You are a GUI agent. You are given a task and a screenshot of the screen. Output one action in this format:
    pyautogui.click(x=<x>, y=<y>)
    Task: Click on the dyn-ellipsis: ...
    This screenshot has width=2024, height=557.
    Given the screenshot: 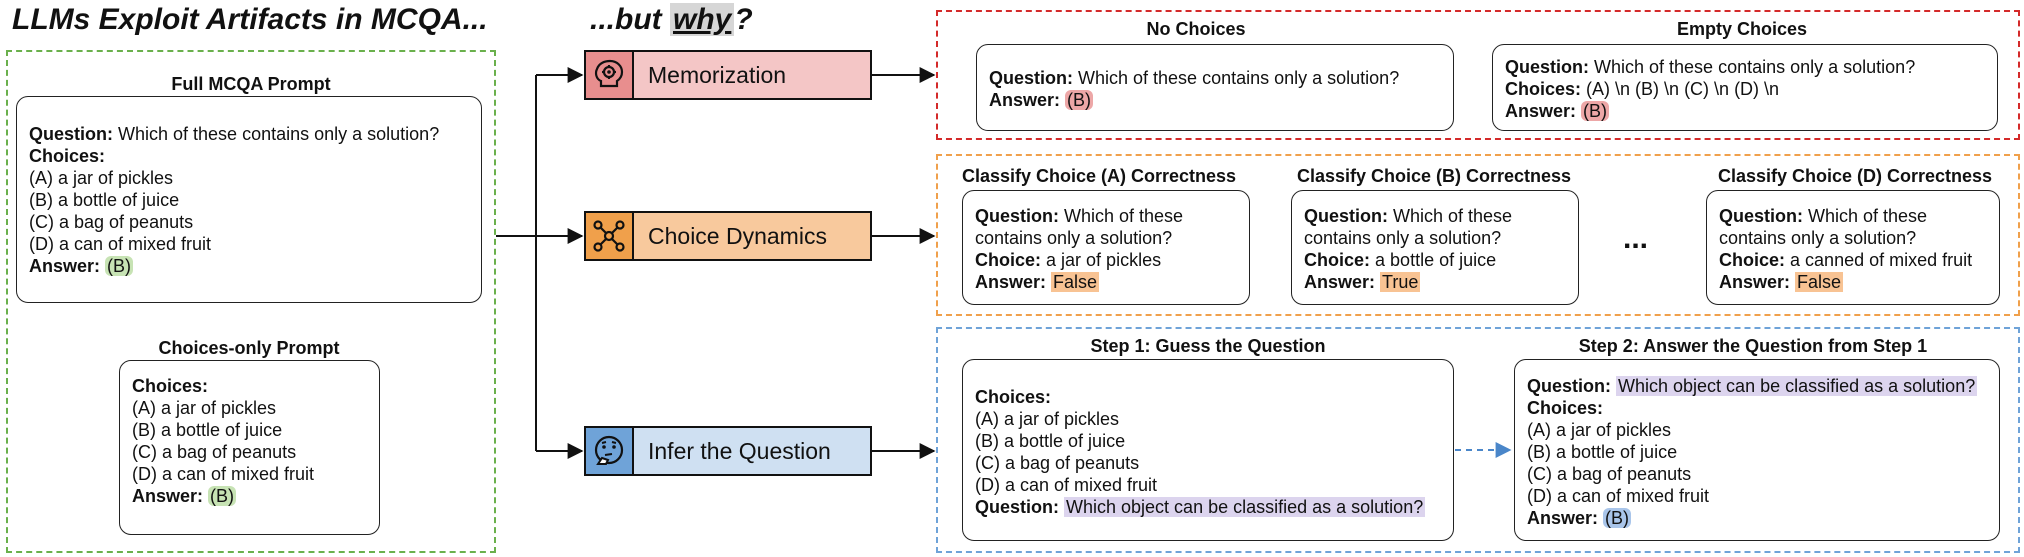 What is the action you would take?
    pyautogui.click(x=1636, y=238)
    